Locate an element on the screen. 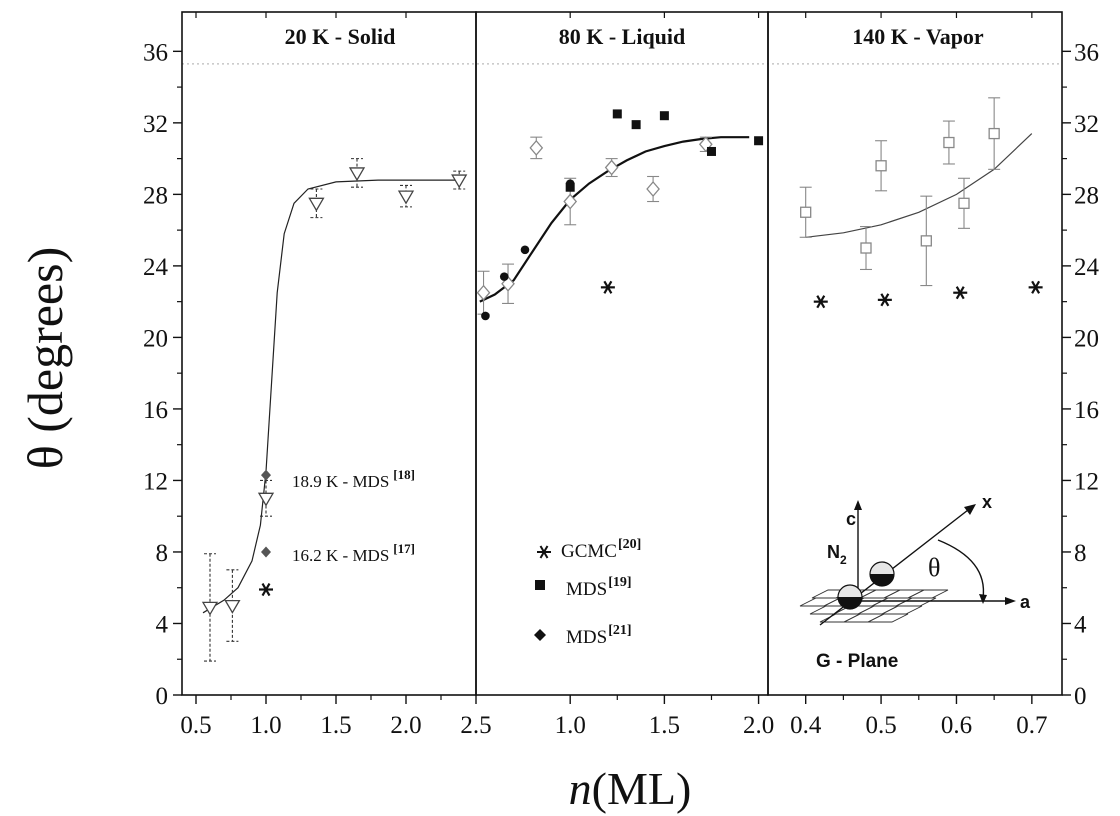 This screenshot has height=816, width=1120. y-tick-label-left: 36 is located at coordinates (155, 52).